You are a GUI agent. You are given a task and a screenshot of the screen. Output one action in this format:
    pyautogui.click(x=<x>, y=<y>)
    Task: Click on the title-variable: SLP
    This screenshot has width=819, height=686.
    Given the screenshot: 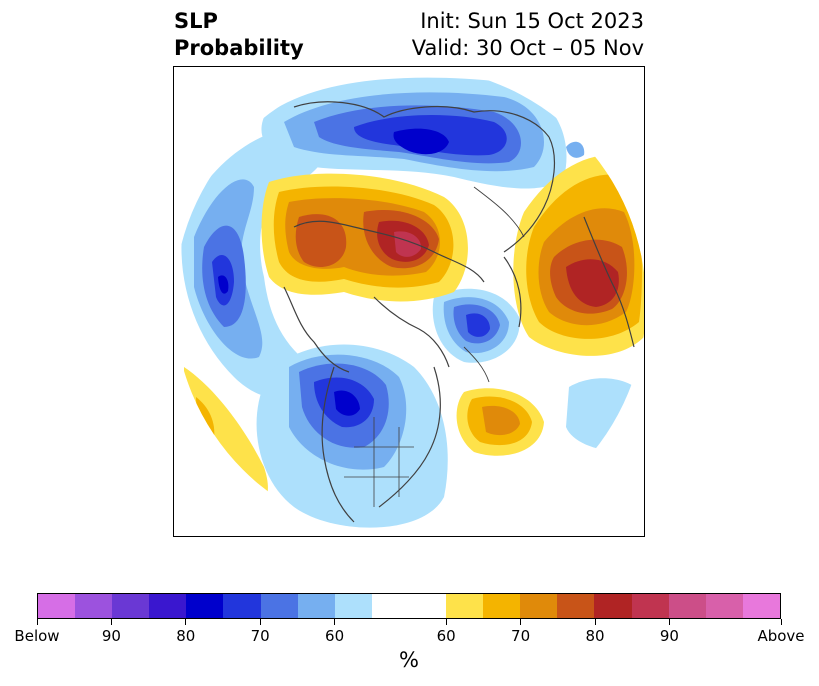 What is the action you would take?
    pyautogui.click(x=196, y=21)
    